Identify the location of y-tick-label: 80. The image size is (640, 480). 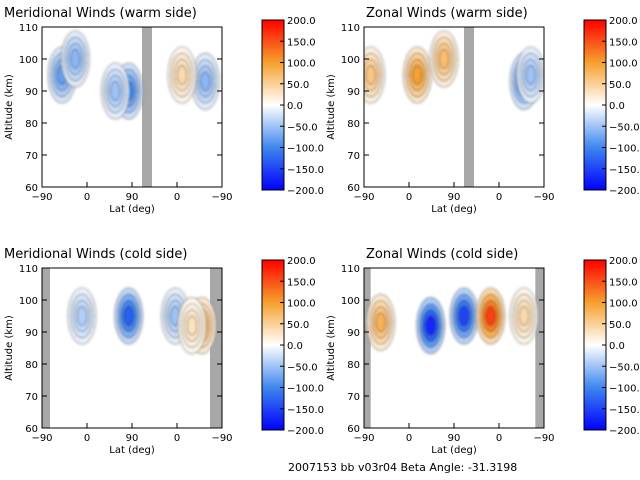
(353, 124).